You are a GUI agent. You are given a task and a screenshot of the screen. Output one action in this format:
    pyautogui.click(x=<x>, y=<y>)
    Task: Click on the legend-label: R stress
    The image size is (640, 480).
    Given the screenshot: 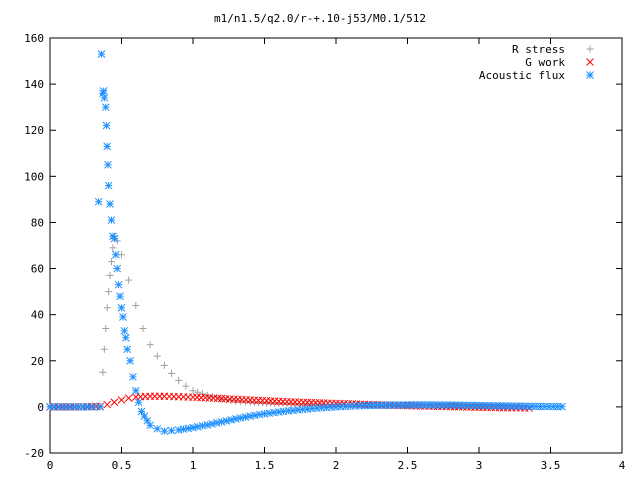 What is the action you would take?
    pyautogui.click(x=538, y=49)
    